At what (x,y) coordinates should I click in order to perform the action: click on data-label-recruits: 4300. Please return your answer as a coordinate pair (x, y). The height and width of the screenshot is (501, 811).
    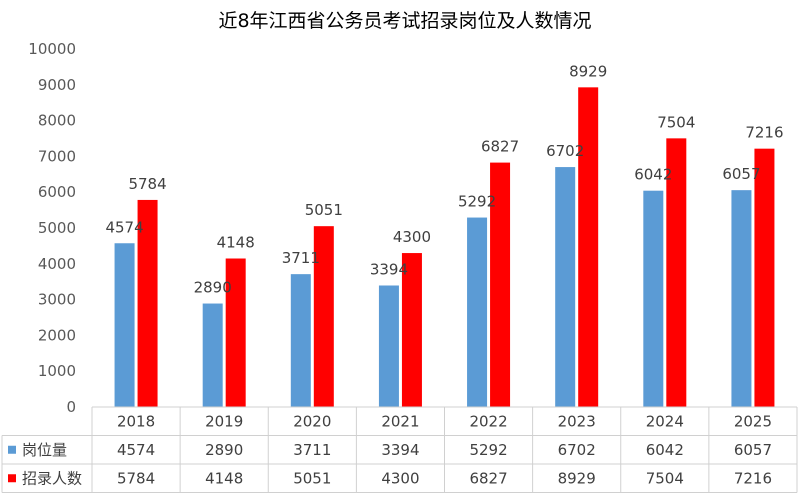
    Looking at the image, I should click on (412, 237).